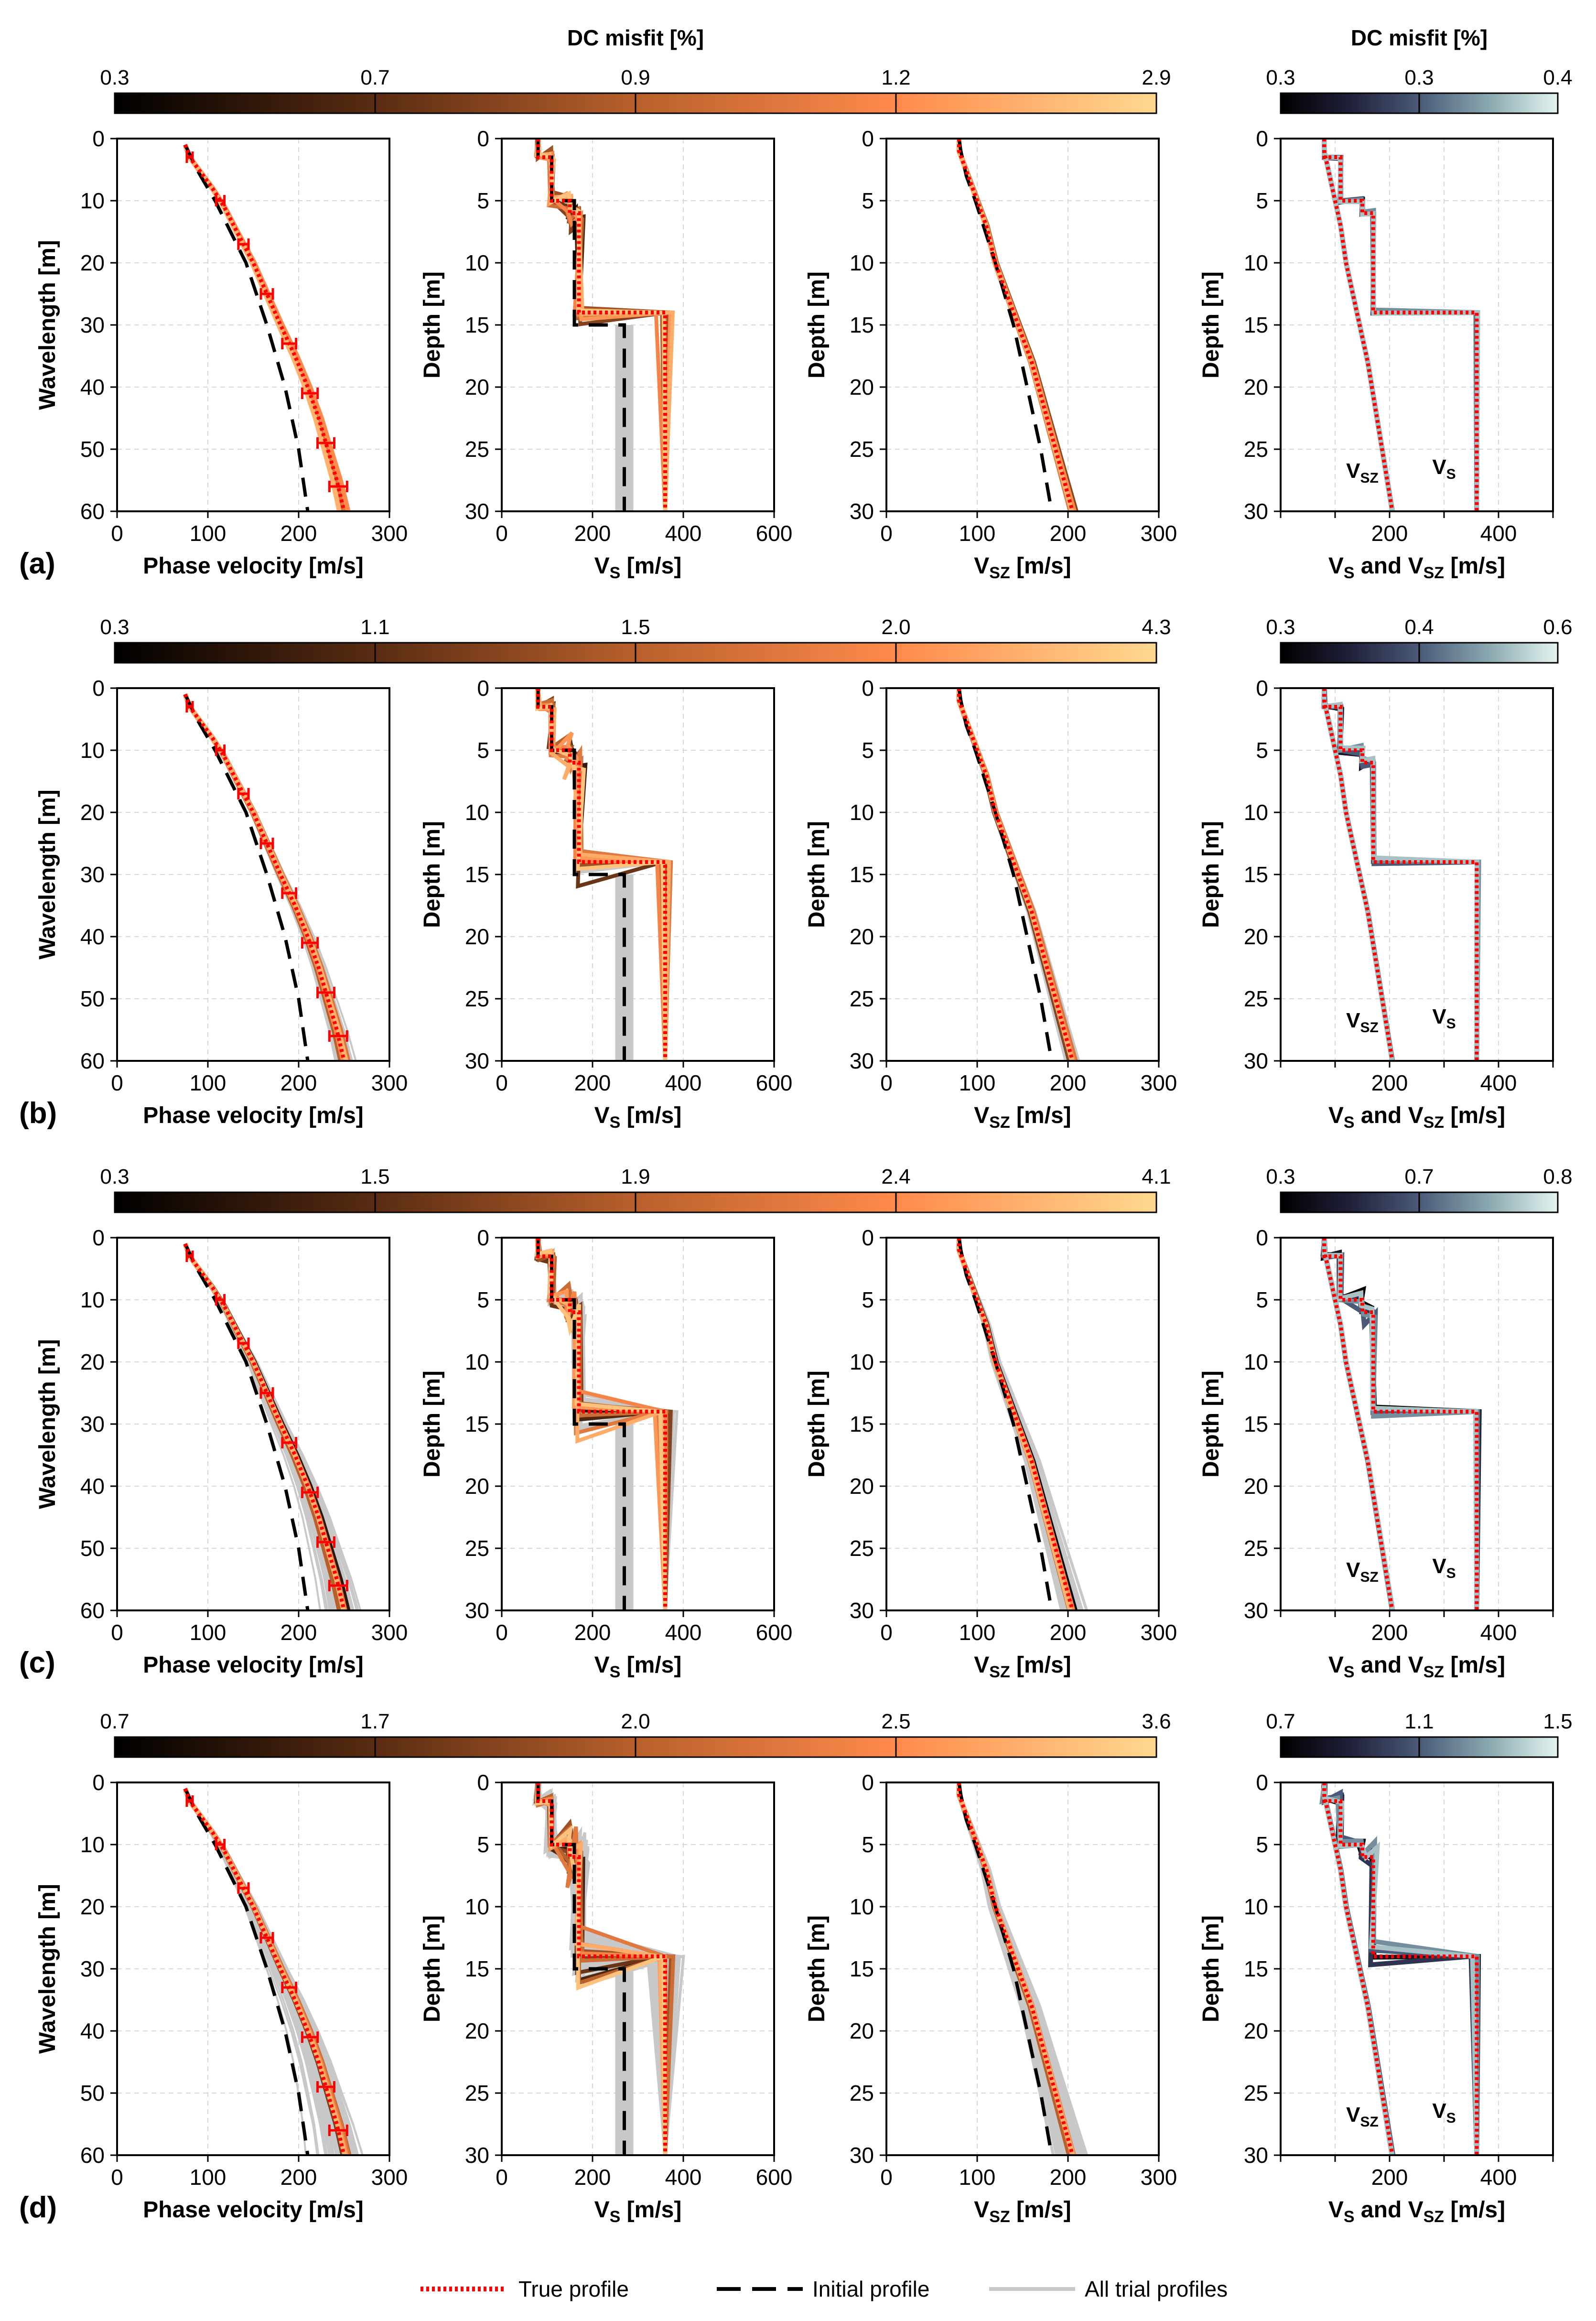 The height and width of the screenshot is (2321, 1596). I want to click on x-tick-label: 100, so click(978, 1632).